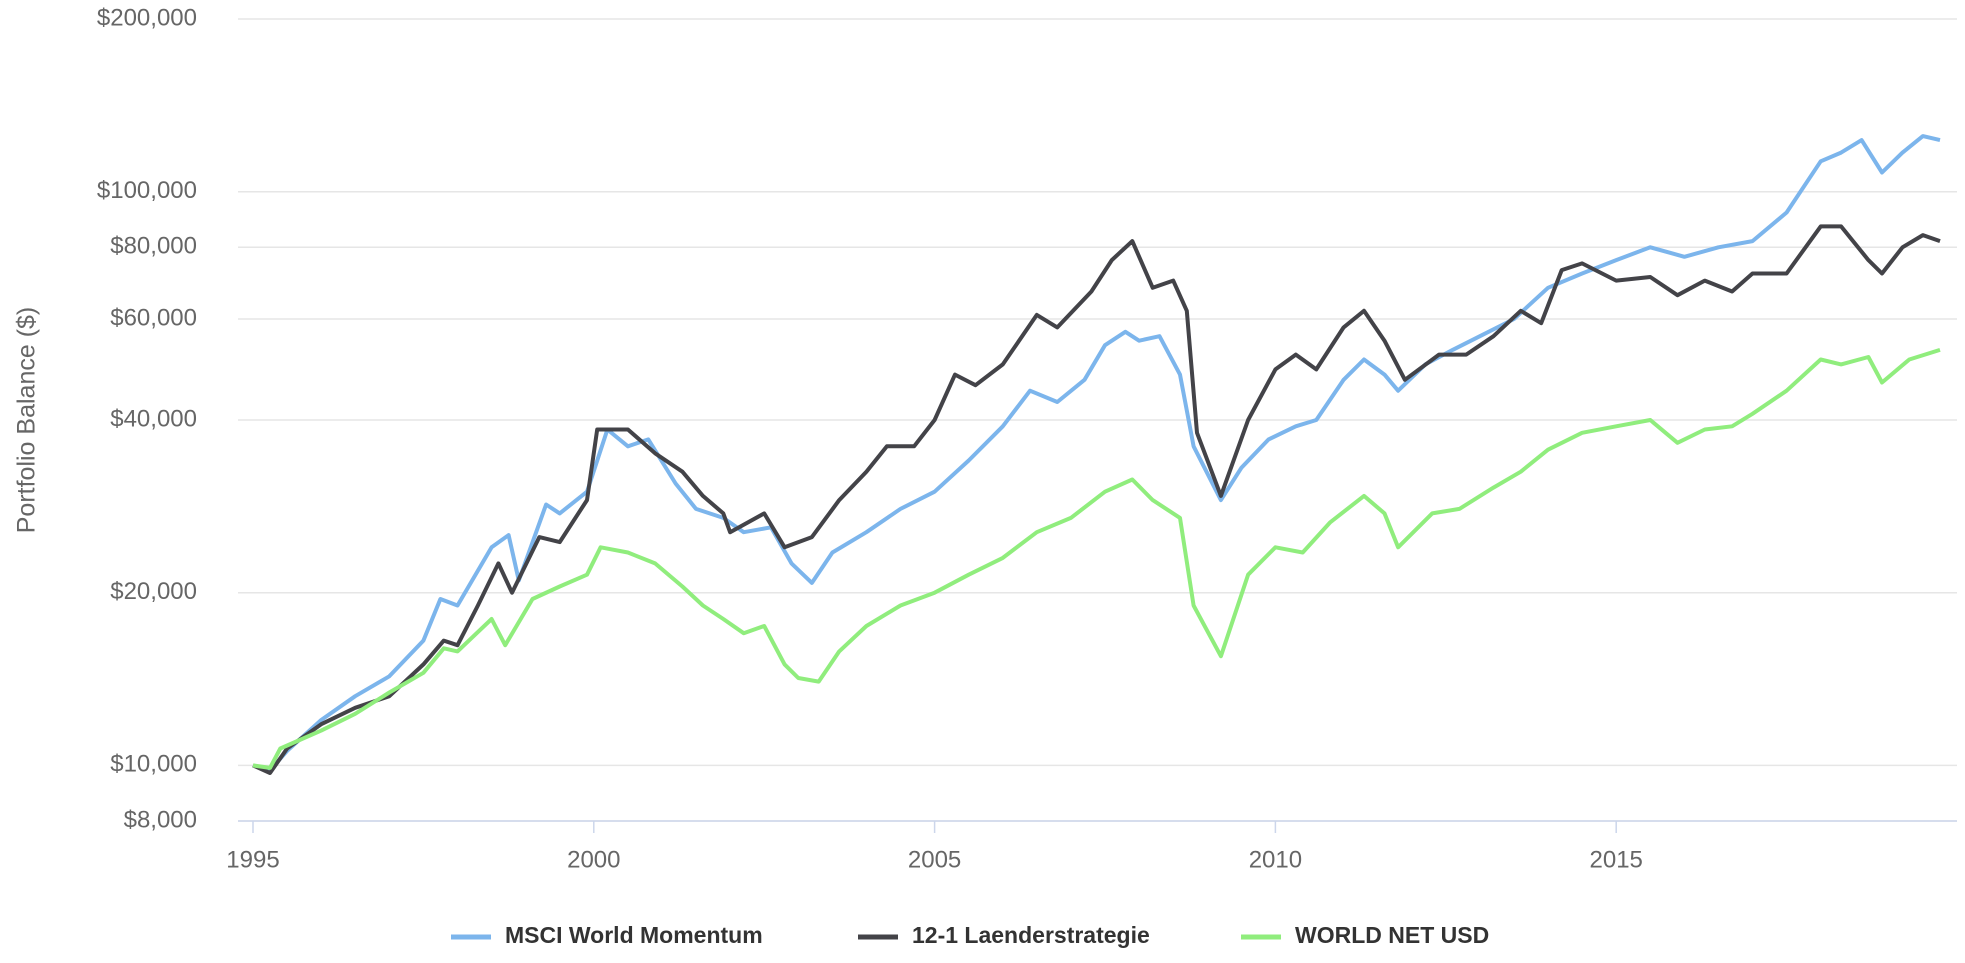  What do you see at coordinates (593, 859) in the screenshot?
I see `x-tick-label: 2000` at bounding box center [593, 859].